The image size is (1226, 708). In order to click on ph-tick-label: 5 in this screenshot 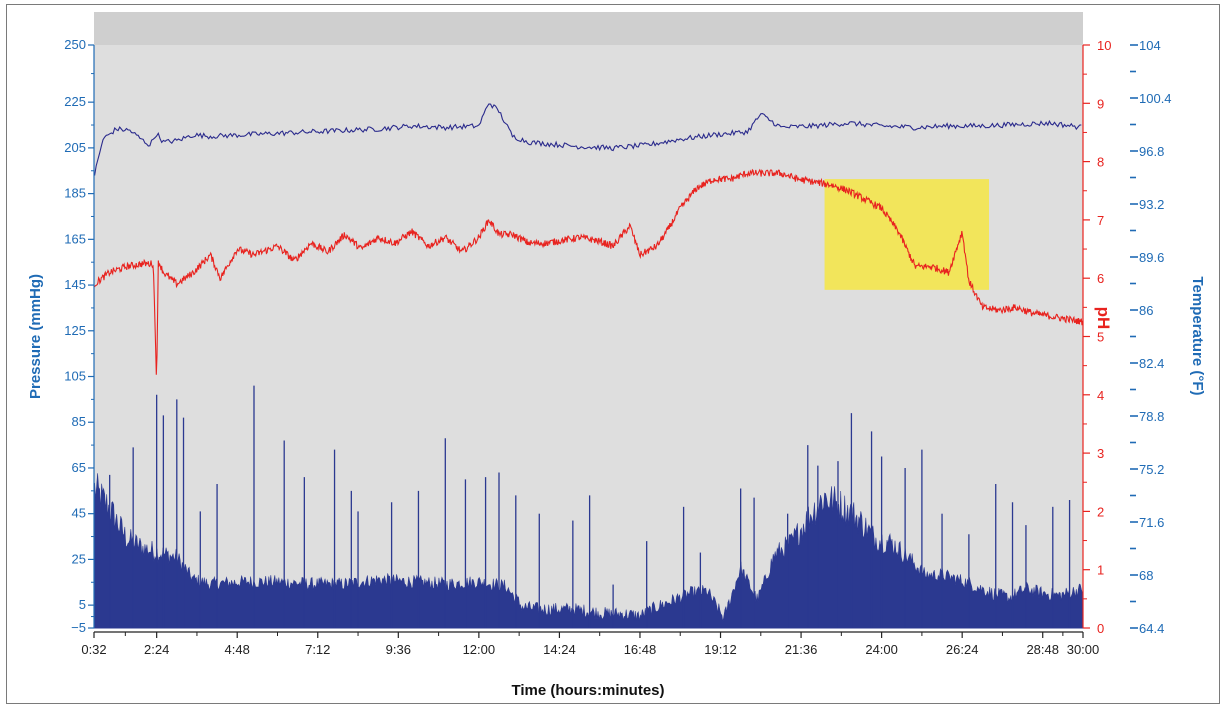, I will do `click(1100, 337)`.